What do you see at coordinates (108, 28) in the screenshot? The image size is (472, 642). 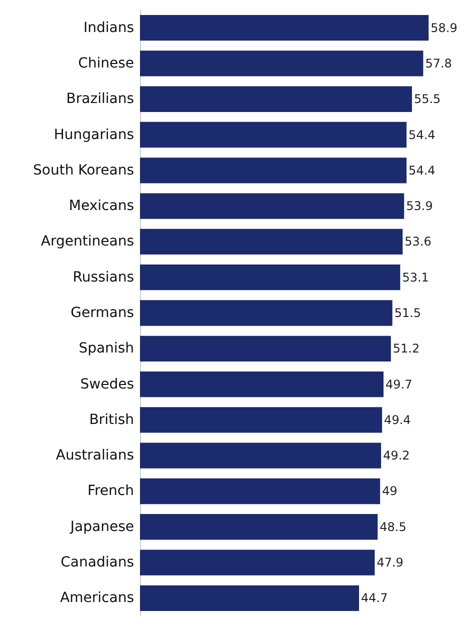 I see `y-tick-label: Indians` at bounding box center [108, 28].